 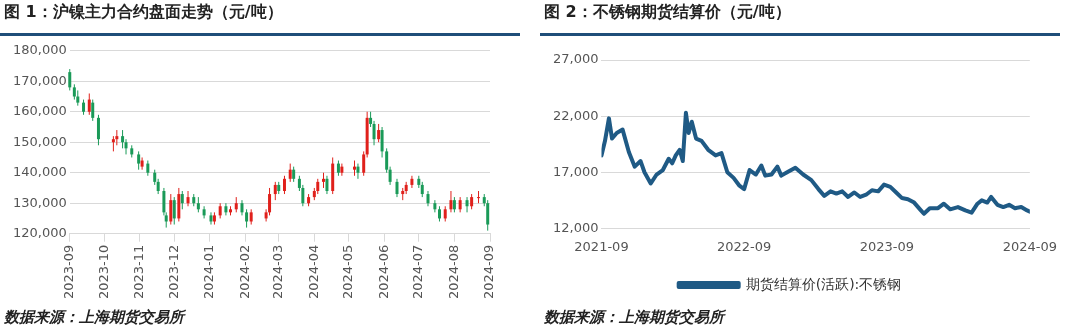 I want to click on legend-label: 期货结算价(活跃):不锈钢, so click(x=823, y=283).